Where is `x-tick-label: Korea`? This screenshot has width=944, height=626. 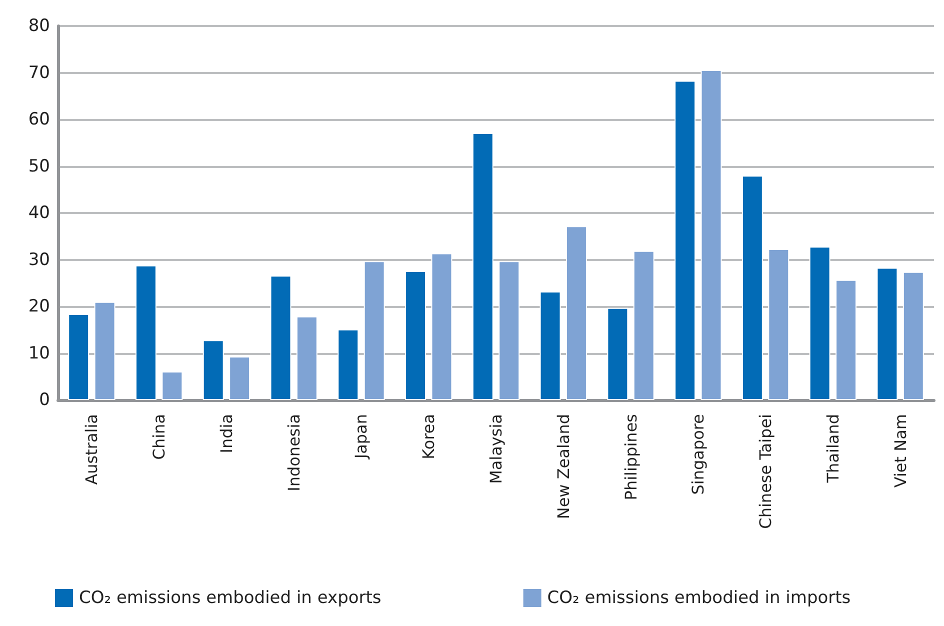
x-tick-label: Korea is located at coordinates (428, 437).